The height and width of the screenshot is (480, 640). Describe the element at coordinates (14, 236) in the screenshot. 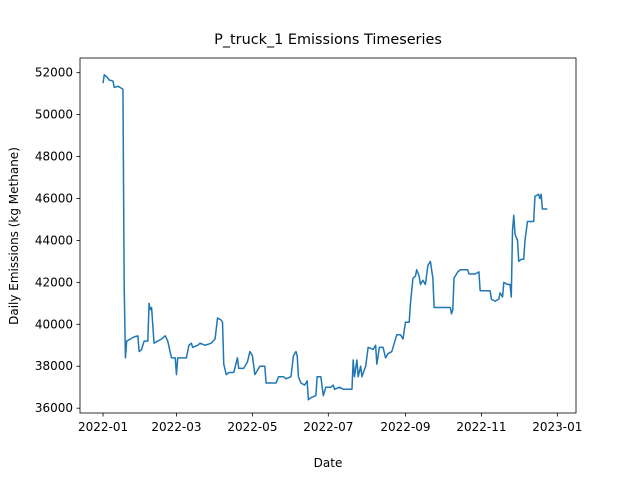

I see `y-axis-label: Daily Emissions (kg Methane)` at that location.